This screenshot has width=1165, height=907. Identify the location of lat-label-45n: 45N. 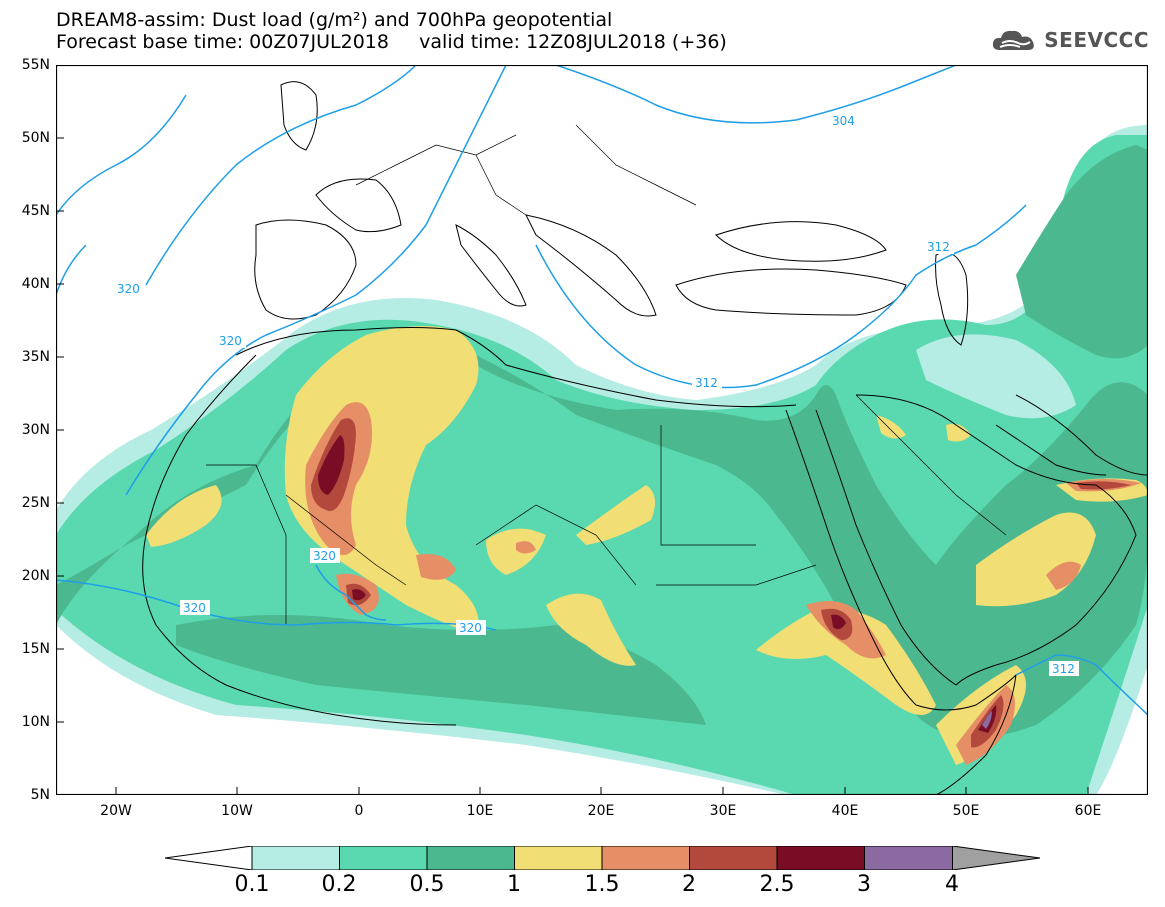
(35, 211).